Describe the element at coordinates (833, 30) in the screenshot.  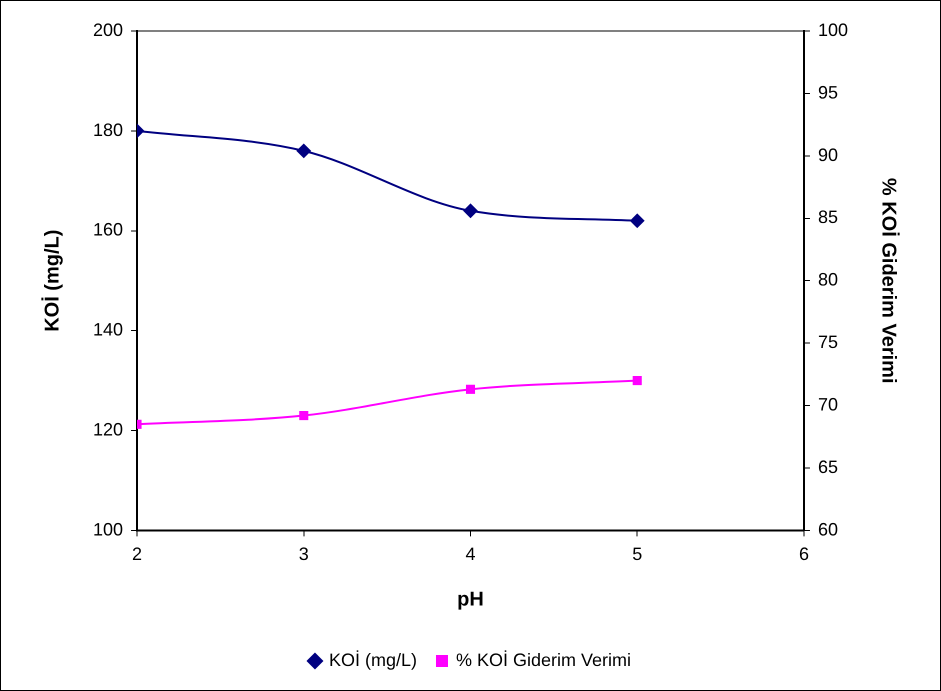
I see `y2-tick-label: 100` at that location.